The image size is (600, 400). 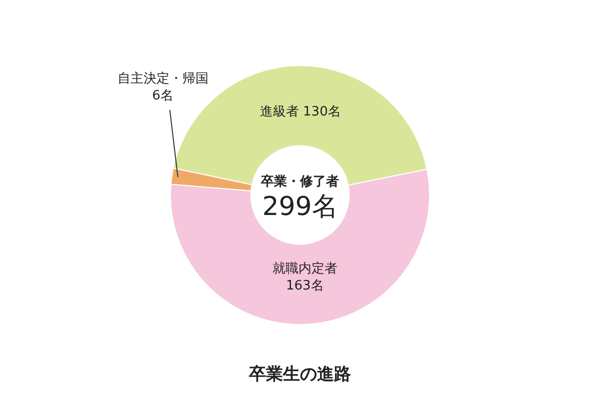 What do you see at coordinates (162, 78) in the screenshot?
I see `slice-label: 自主決定・帰国` at bounding box center [162, 78].